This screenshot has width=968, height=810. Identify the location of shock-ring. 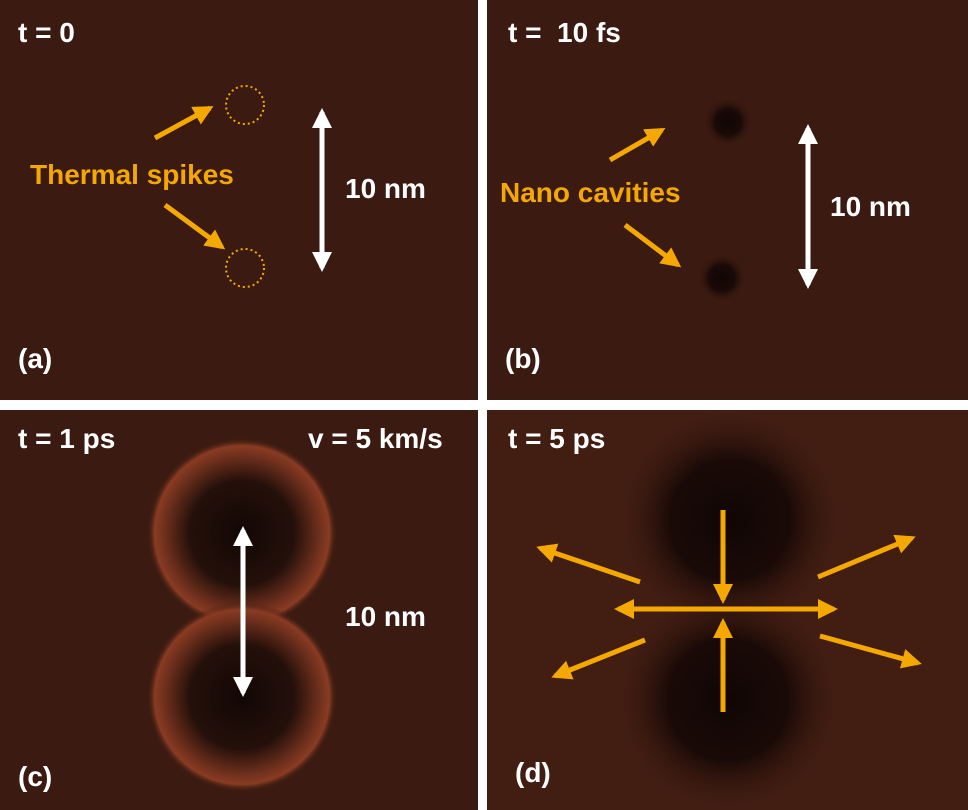
(242, 697).